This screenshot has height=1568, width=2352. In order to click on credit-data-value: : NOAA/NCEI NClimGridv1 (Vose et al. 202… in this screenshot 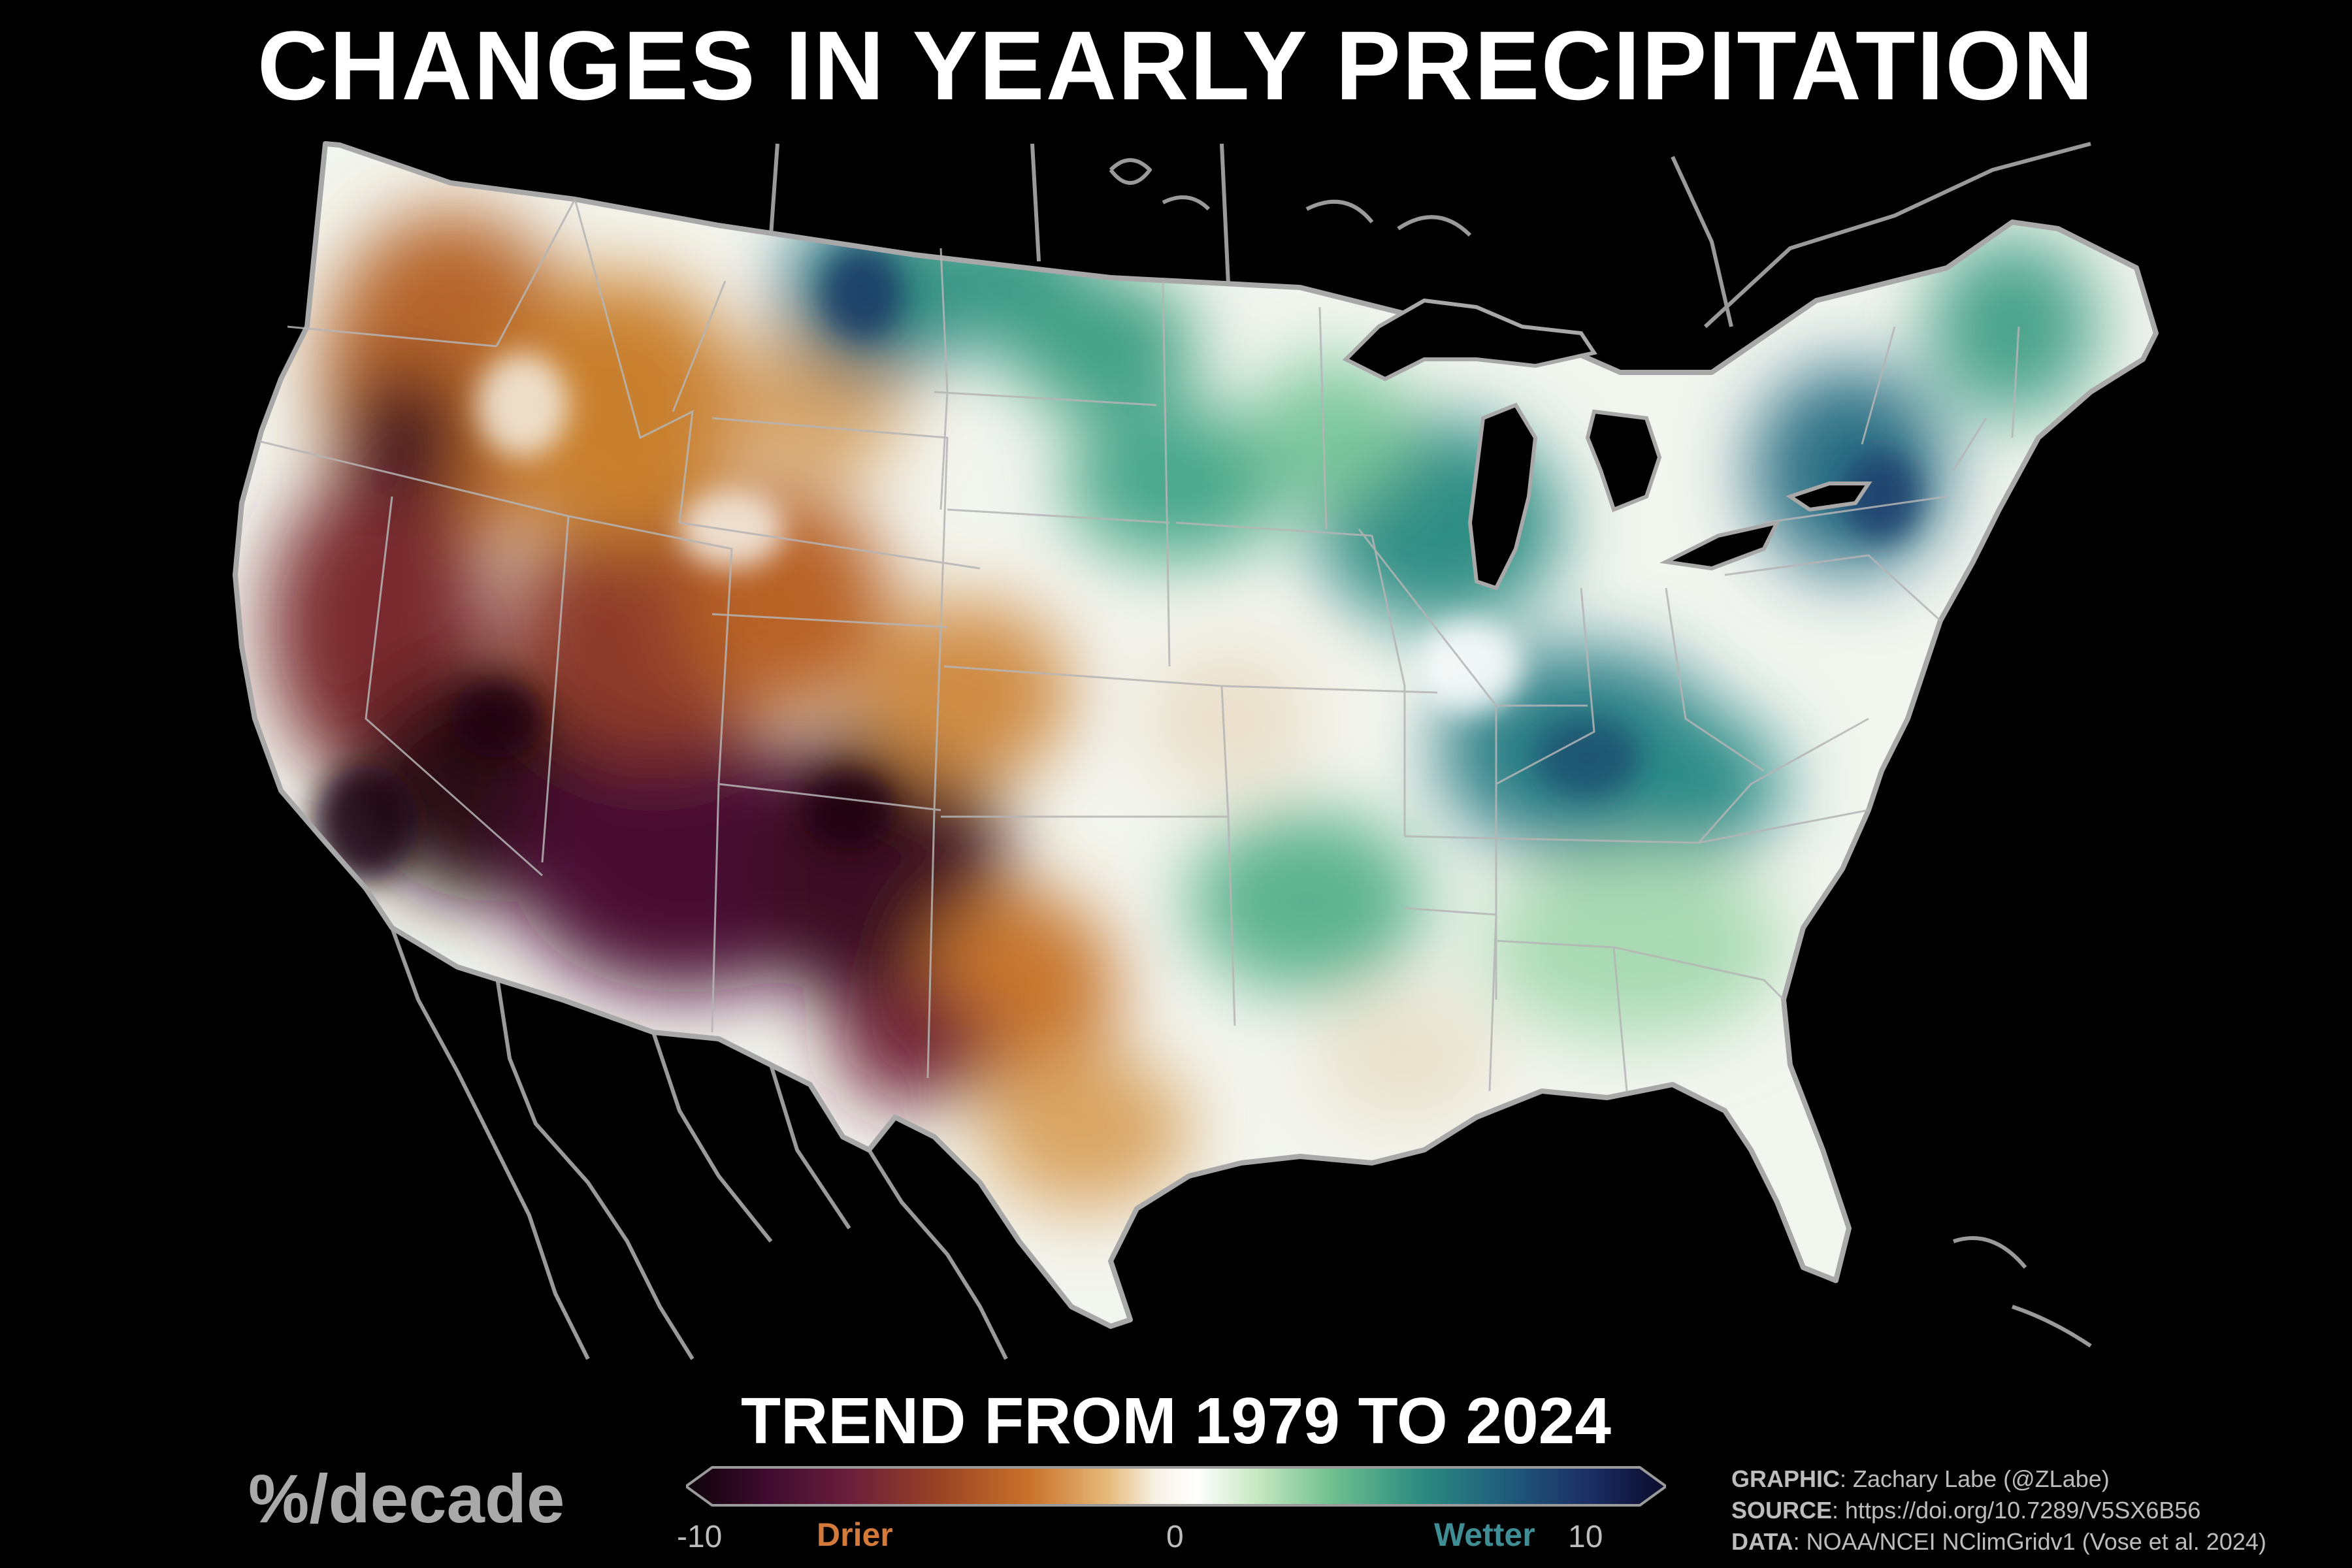, I will do `click(2029, 1541)`.